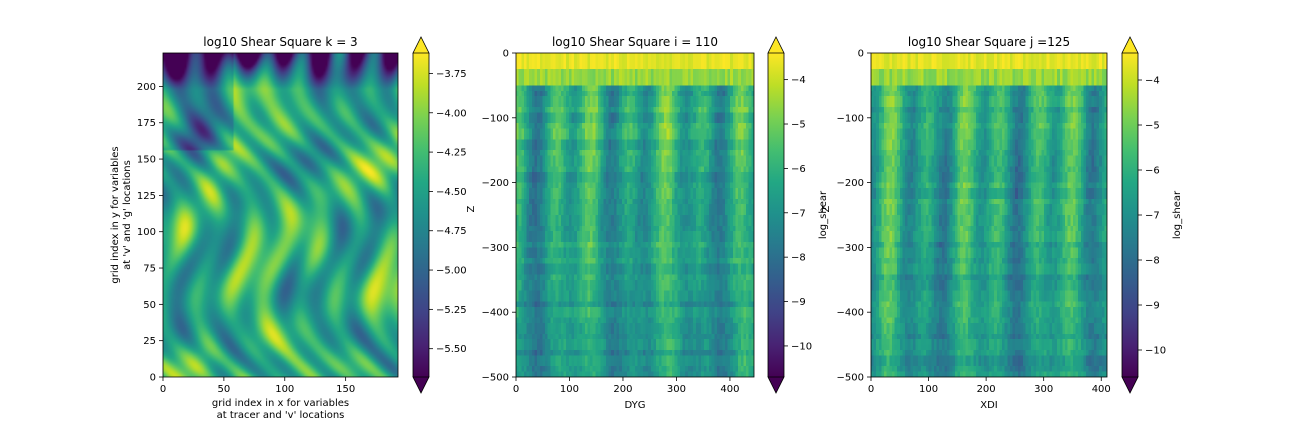 This screenshot has width=1296, height=432. I want to click on chart-title: log10 Shear Square k = 3, so click(280, 42).